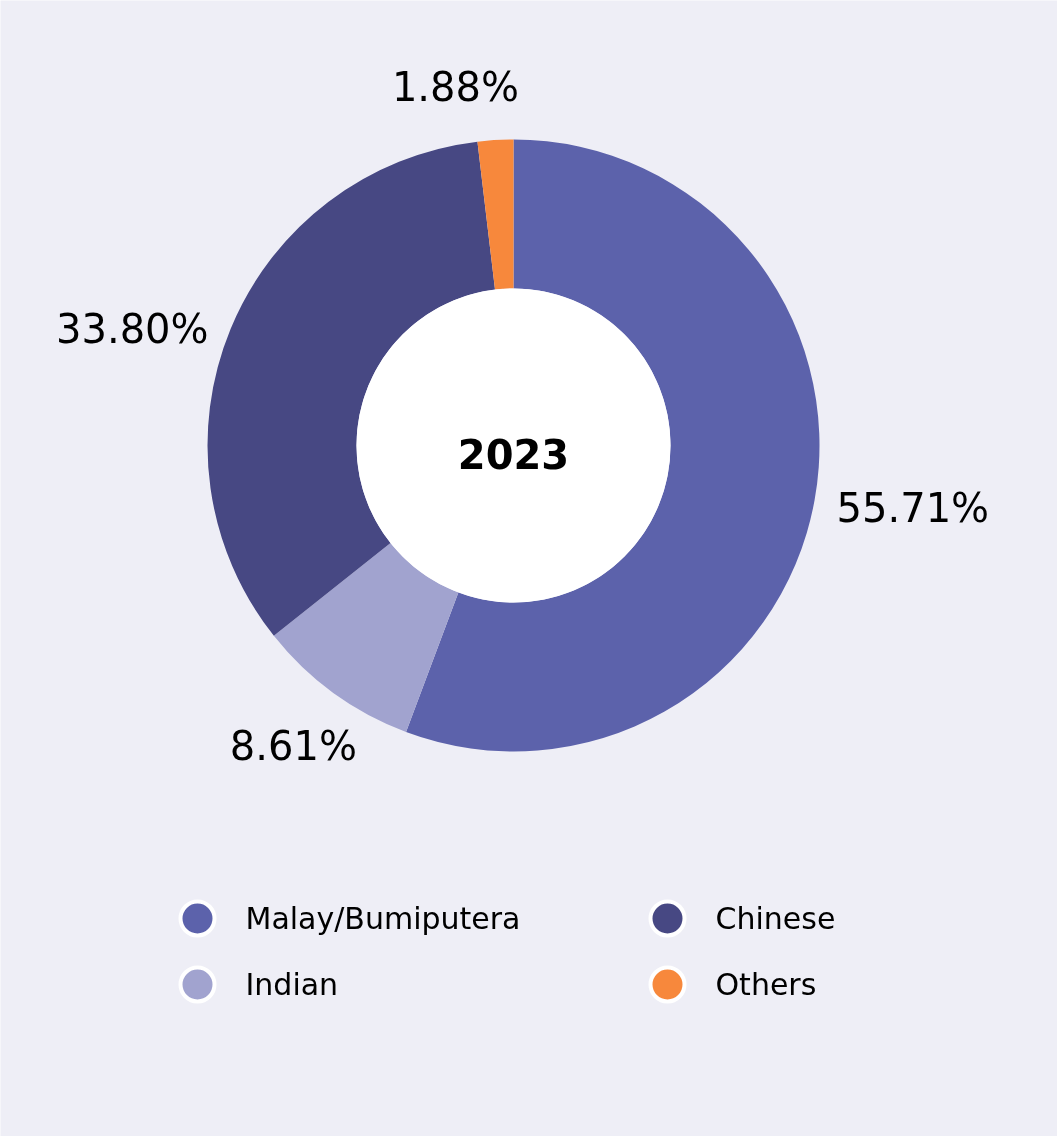 Image resolution: width=1057 pixels, height=1136 pixels. What do you see at coordinates (513, 454) in the screenshot?
I see `text: 2023` at bounding box center [513, 454].